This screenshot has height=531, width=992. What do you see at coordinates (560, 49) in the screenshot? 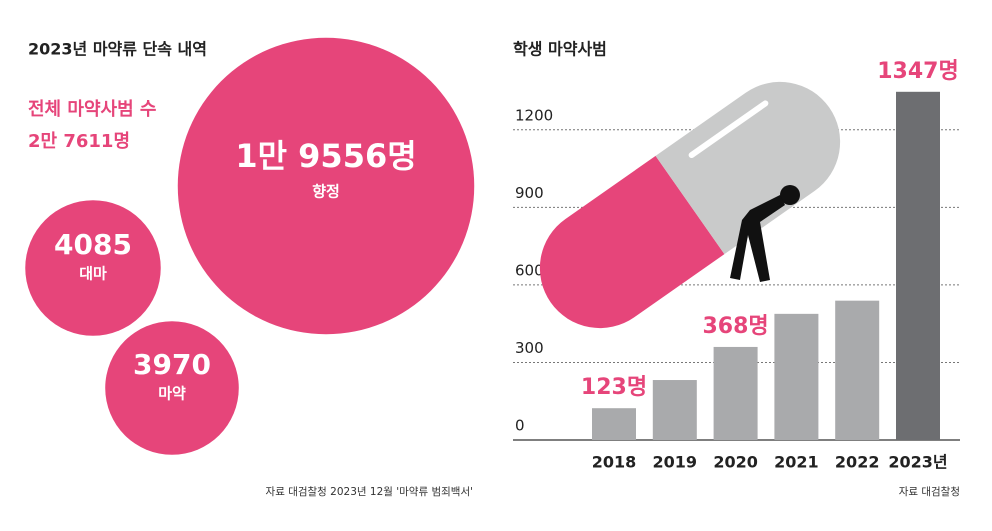
I see `chart-title: 학생 마약사범` at bounding box center [560, 49].